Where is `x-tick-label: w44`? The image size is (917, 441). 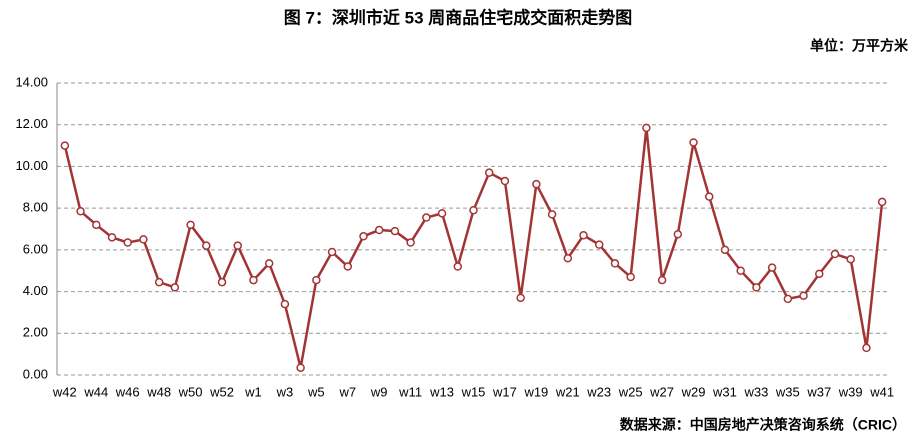 x-tick-label: w44 is located at coordinates (95, 391).